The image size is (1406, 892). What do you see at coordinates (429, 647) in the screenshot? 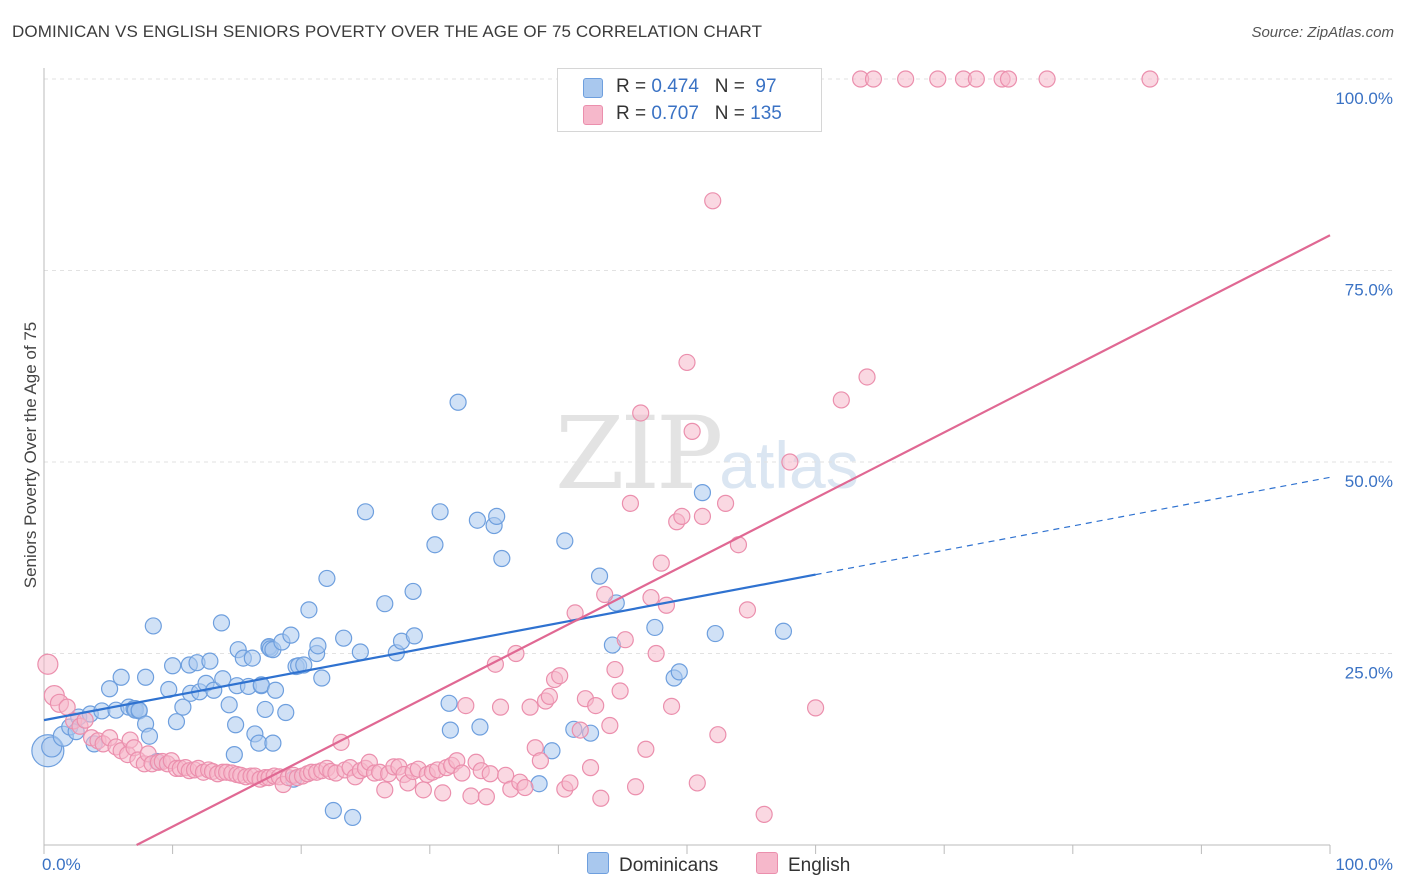
I see `dominicans-trend-line` at bounding box center [429, 647].